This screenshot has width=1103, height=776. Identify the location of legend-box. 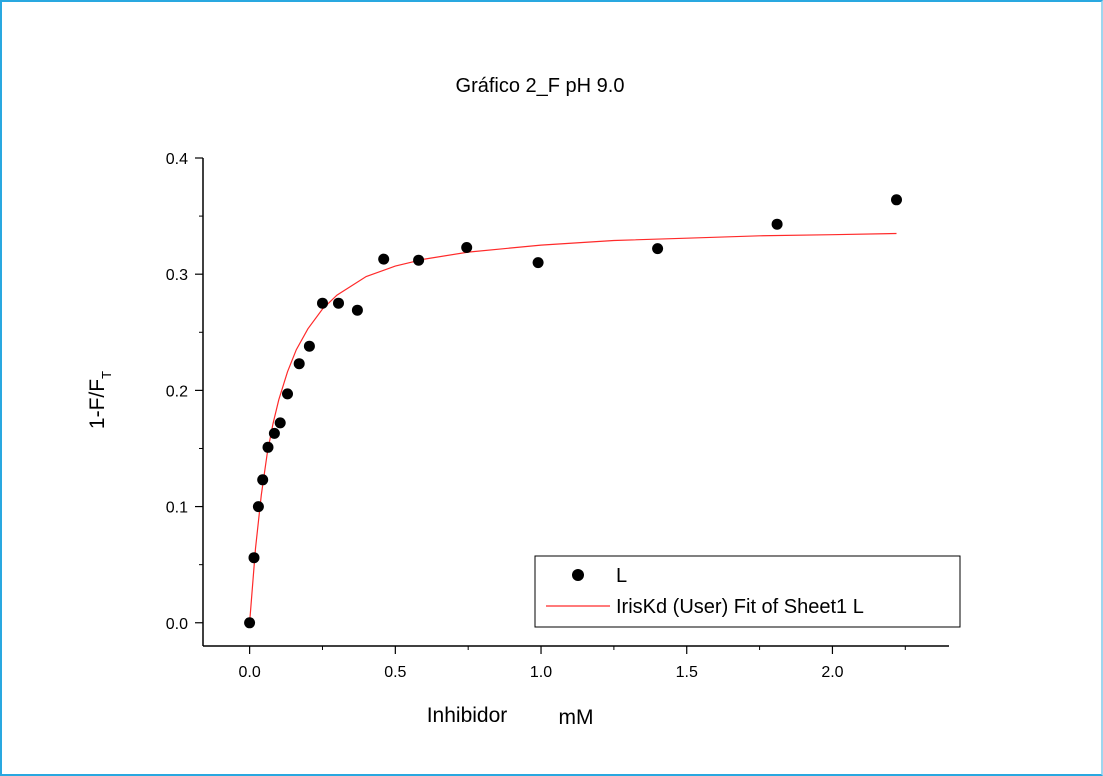
(747, 591).